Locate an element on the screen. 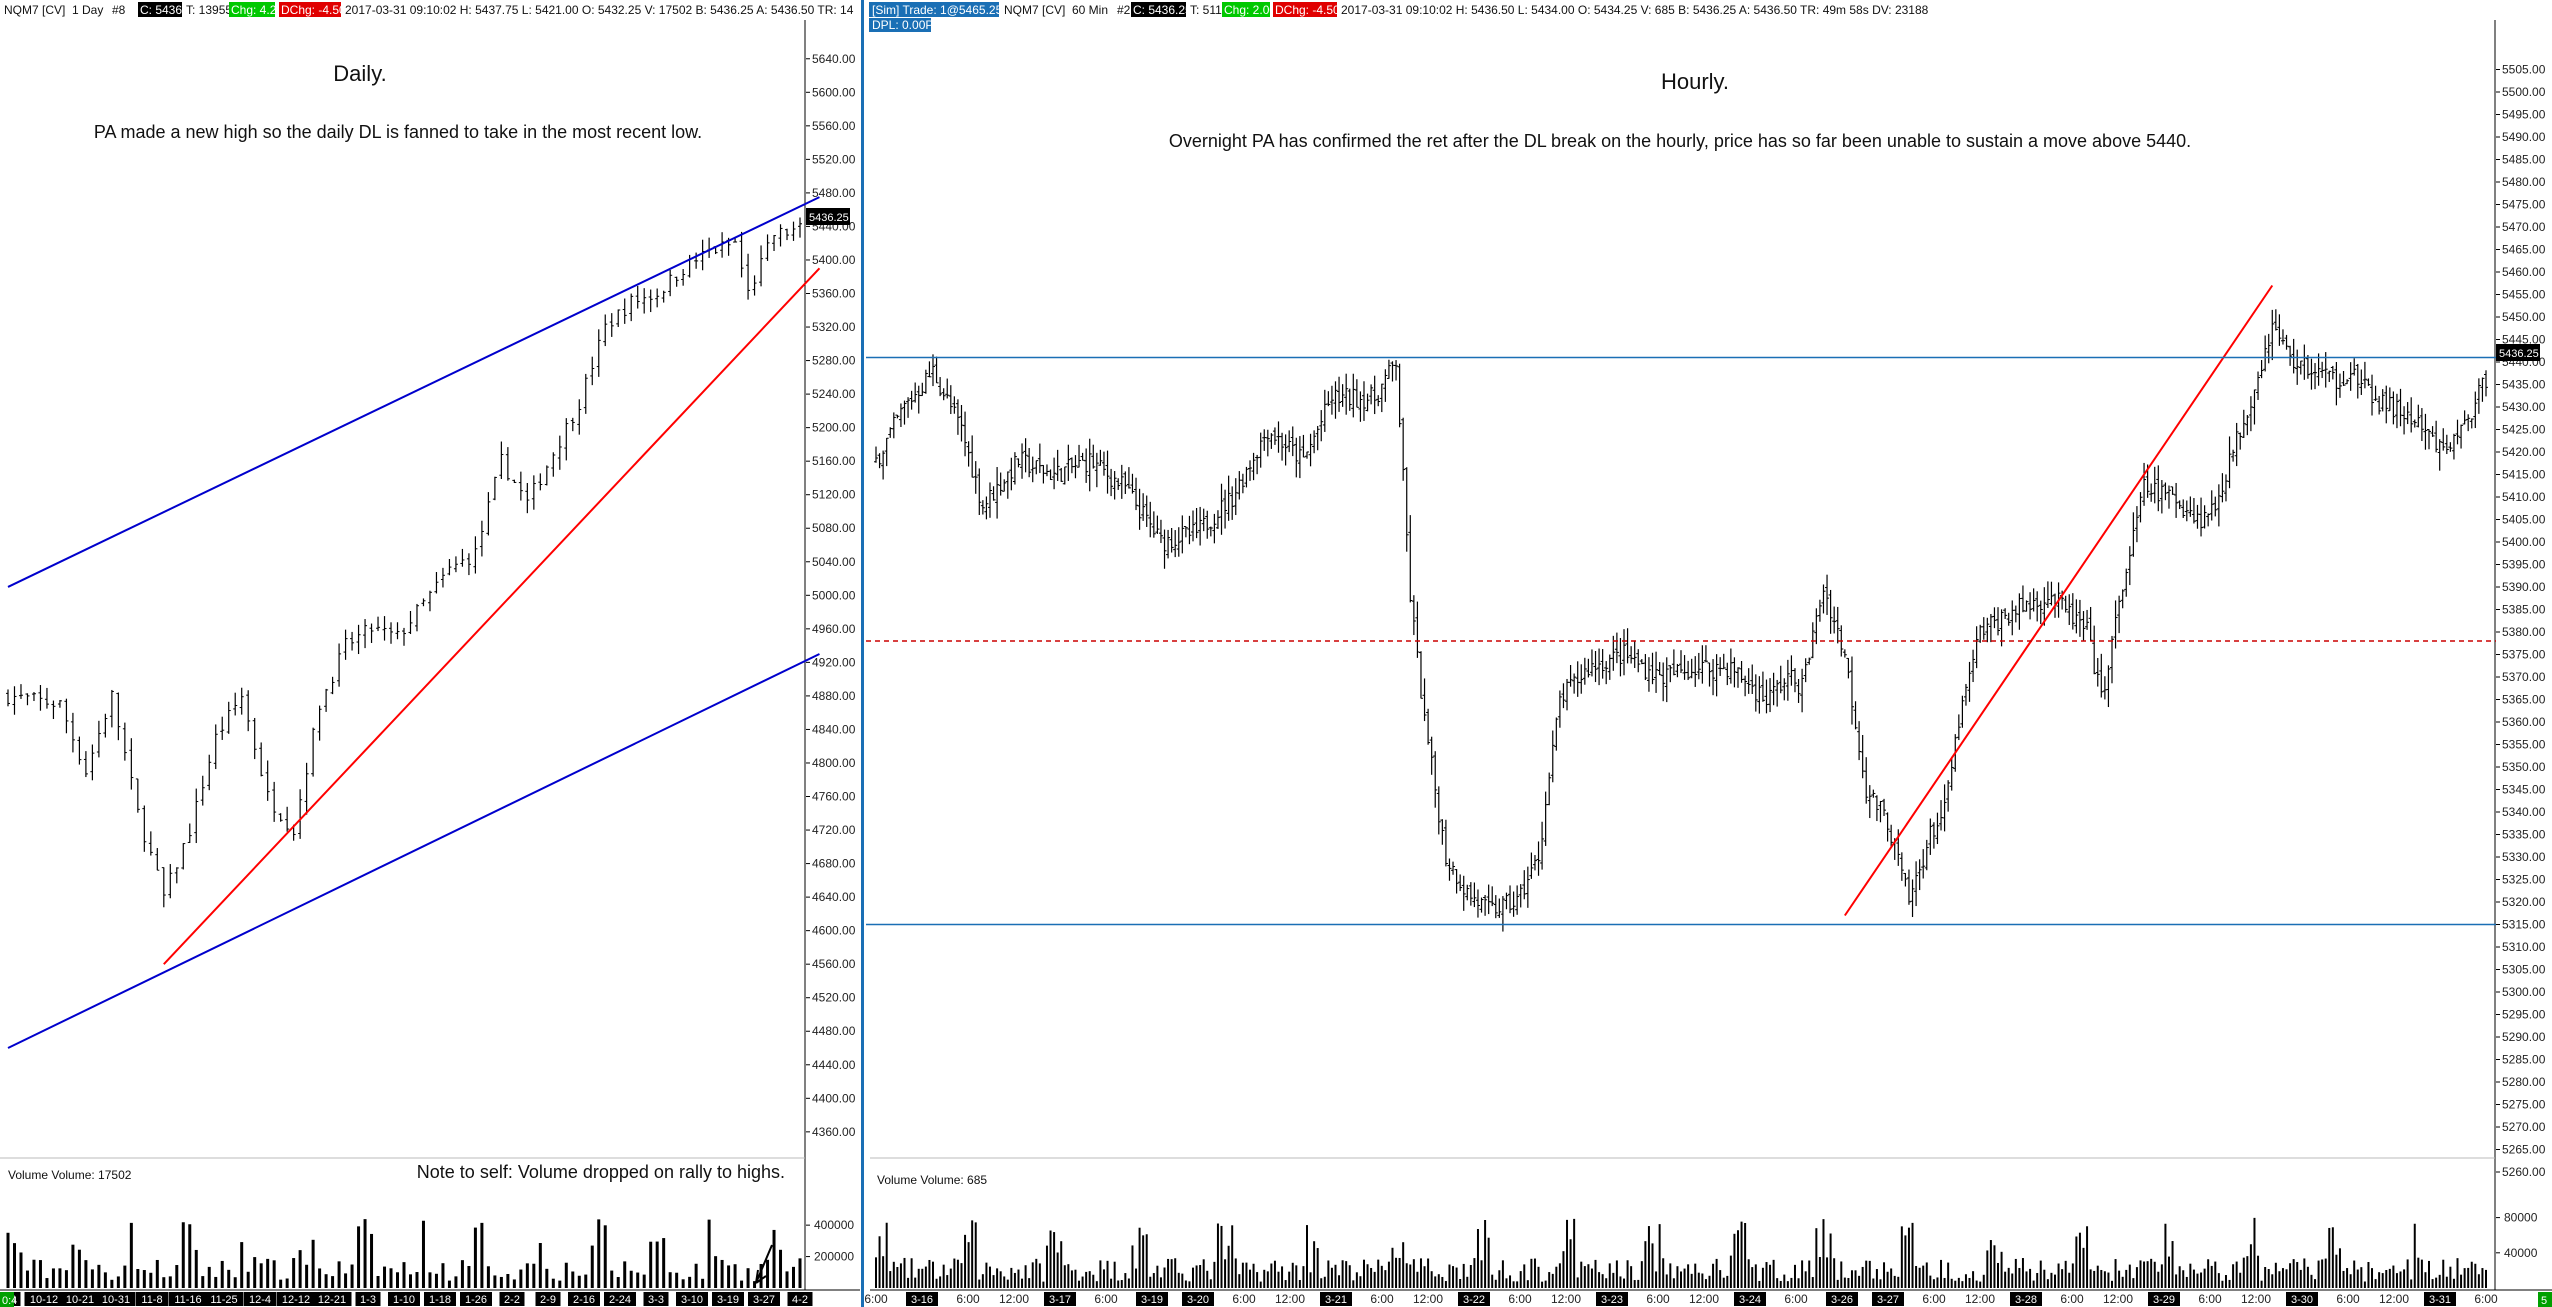 The image size is (2552, 1307). h-price-tick-label: 5390.00 is located at coordinates (2524, 587).